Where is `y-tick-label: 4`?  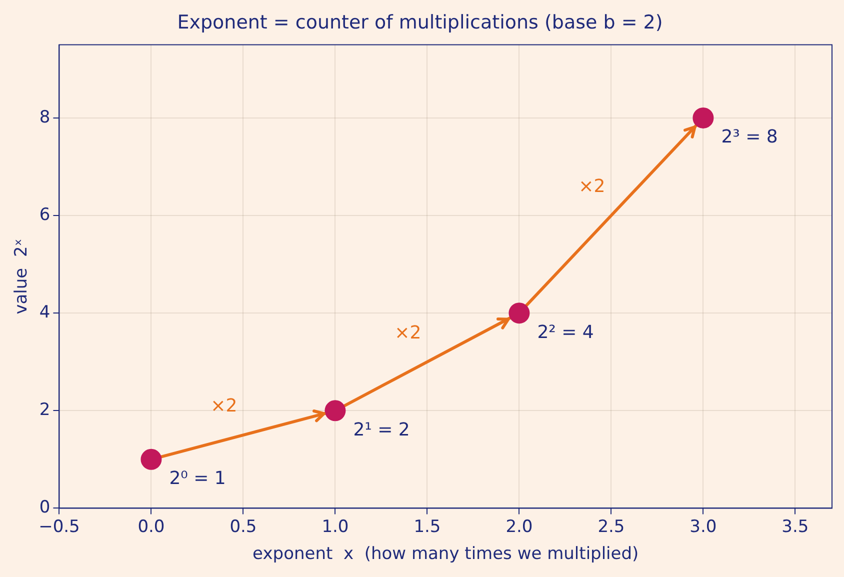
y-tick-label: 4 is located at coordinates (44, 312).